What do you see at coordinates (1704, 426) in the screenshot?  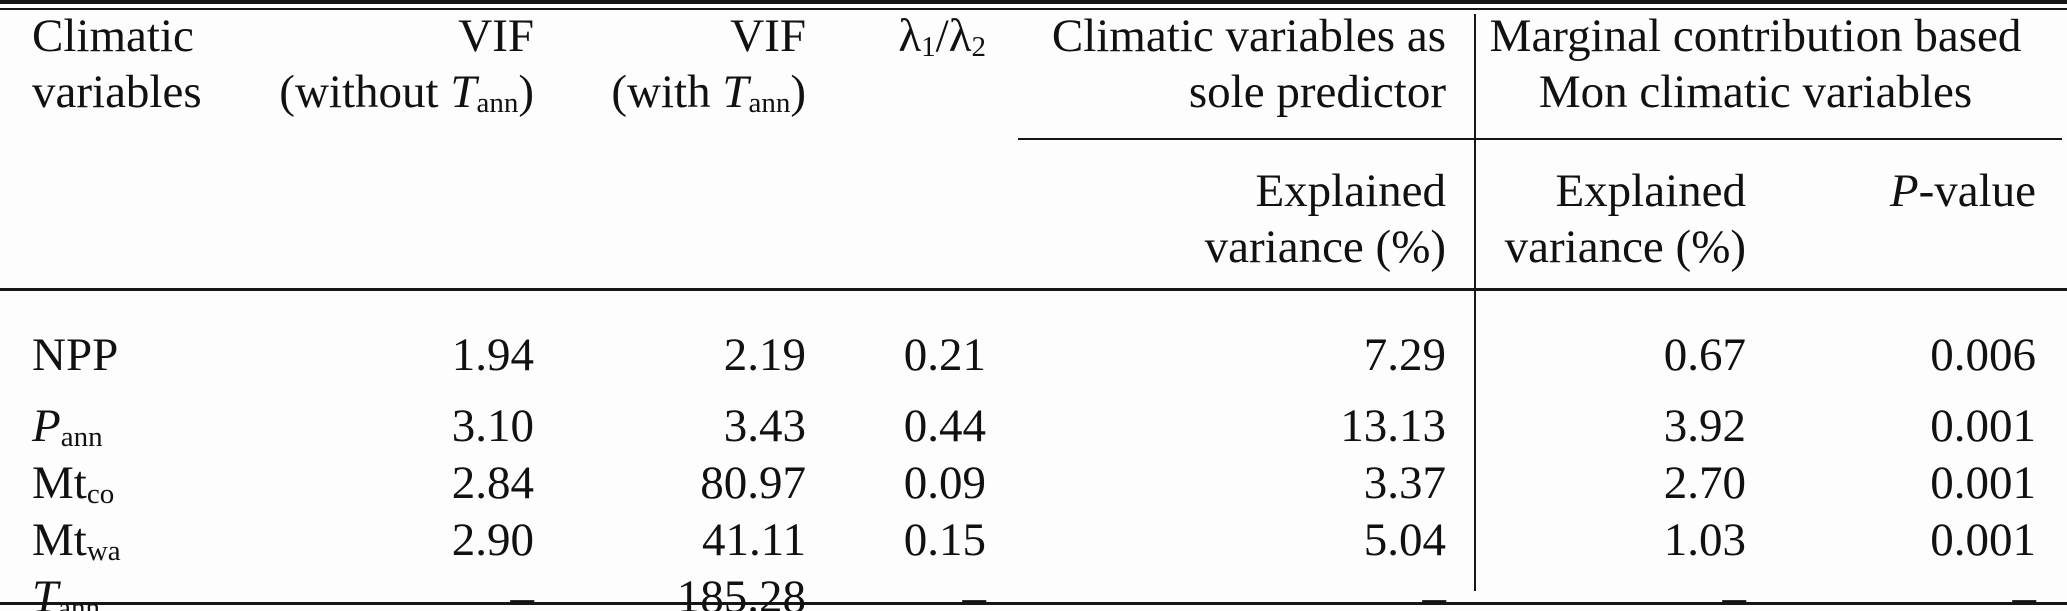 I see `cell-explained-variance-marginal: 3.92` at bounding box center [1704, 426].